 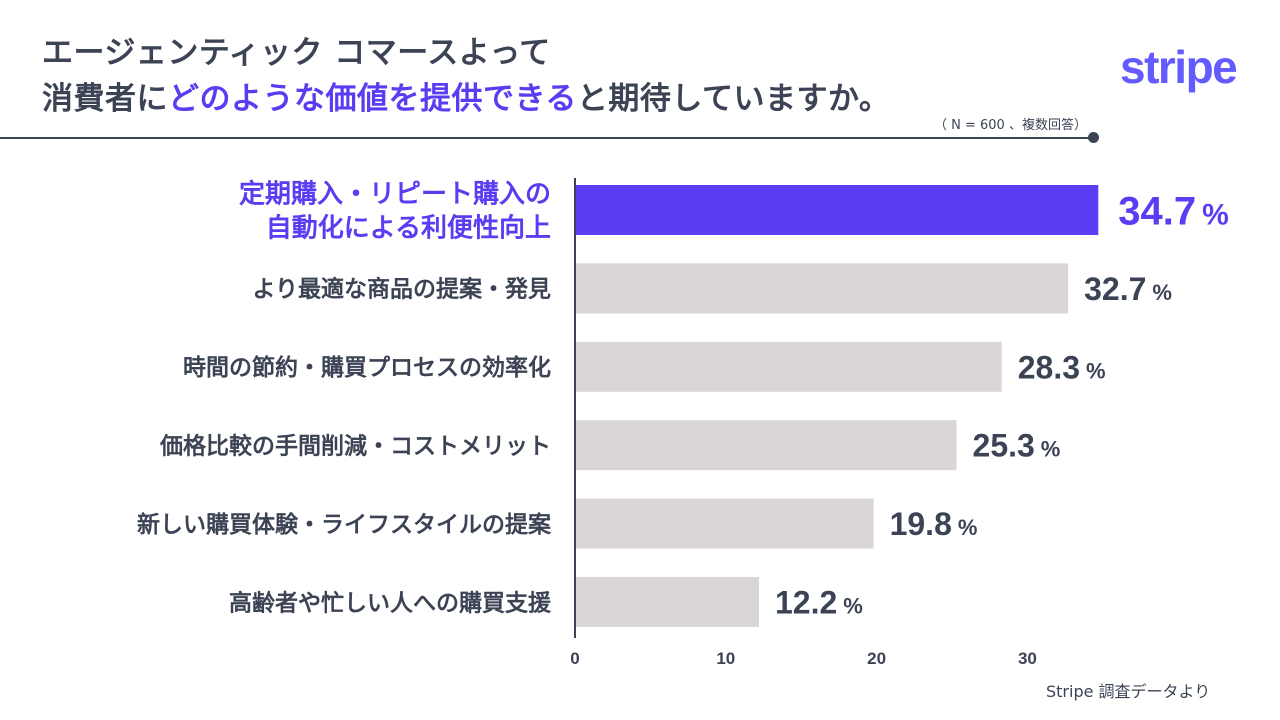 What do you see at coordinates (296, 53) in the screenshot?
I see `title-line-1: エージェンティック コマースよって` at bounding box center [296, 53].